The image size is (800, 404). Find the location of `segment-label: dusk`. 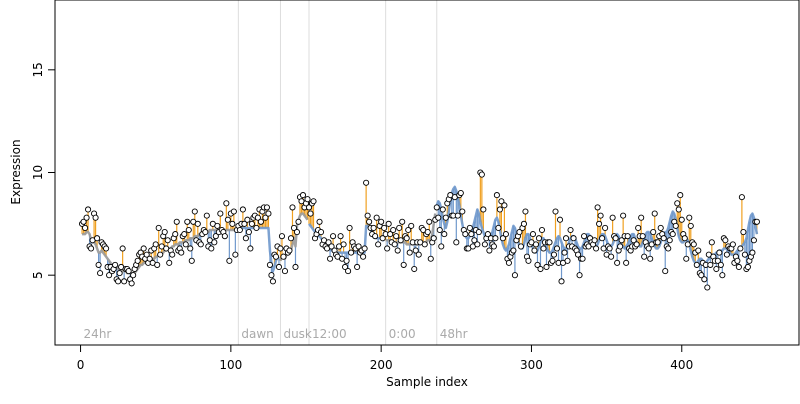

segment-label: dusk is located at coordinates (297, 334).